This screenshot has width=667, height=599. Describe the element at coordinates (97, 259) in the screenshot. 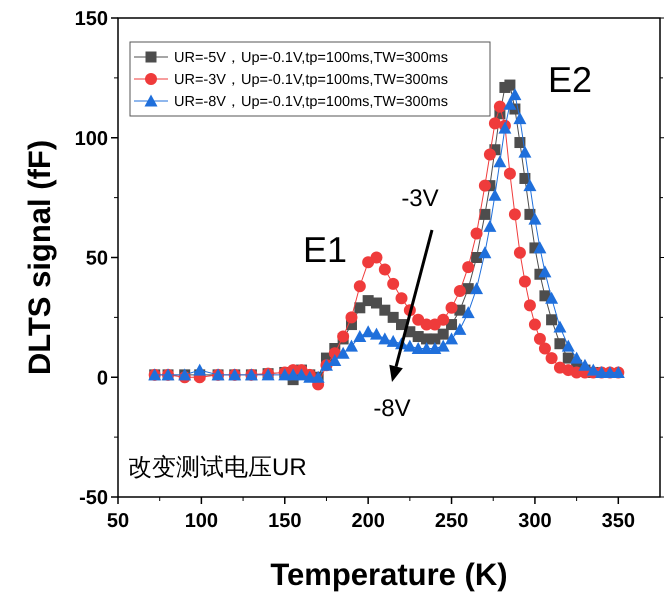

I see `y-tick-label: 50` at that location.